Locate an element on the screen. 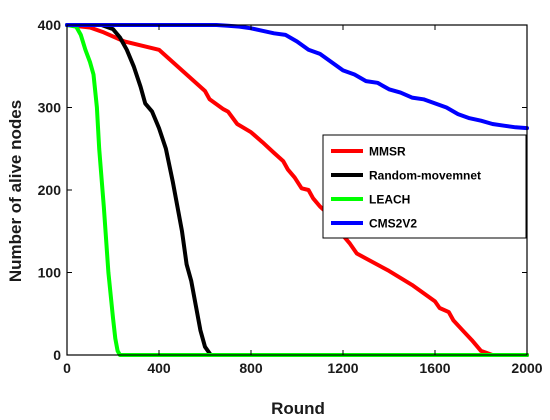 This screenshot has height=420, width=550. y-tick-label: 200 is located at coordinates (50, 190).